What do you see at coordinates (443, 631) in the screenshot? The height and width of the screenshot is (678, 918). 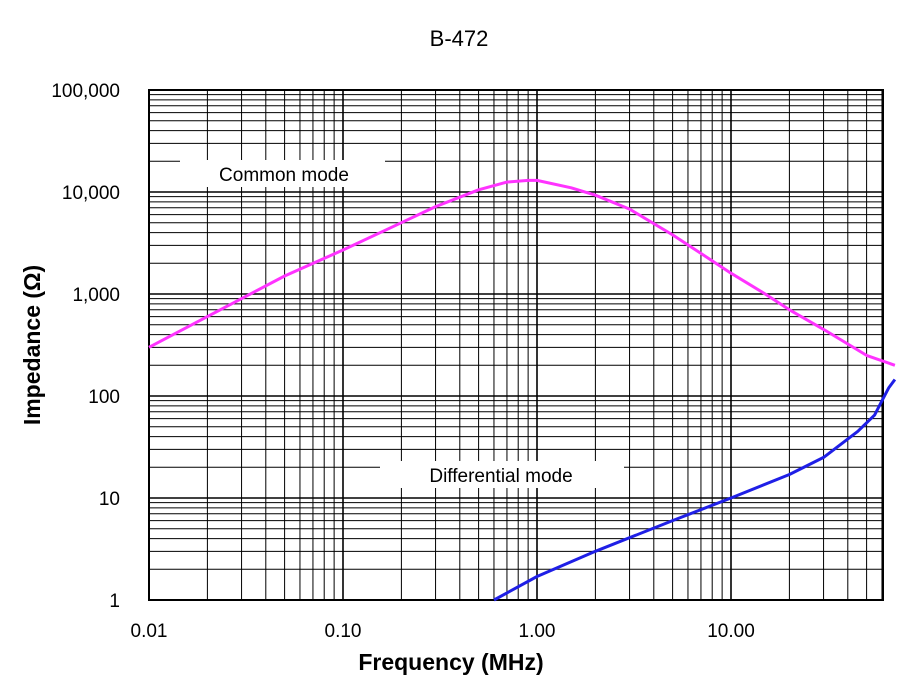 I see `x-tick-labels: 0.01 0.10 1.00 10.00` at bounding box center [443, 631].